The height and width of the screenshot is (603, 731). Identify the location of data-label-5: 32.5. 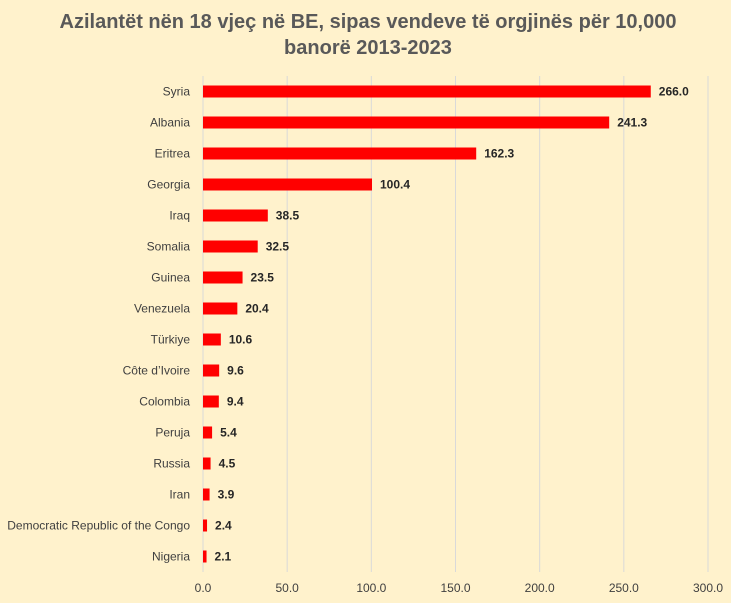
(278, 247).